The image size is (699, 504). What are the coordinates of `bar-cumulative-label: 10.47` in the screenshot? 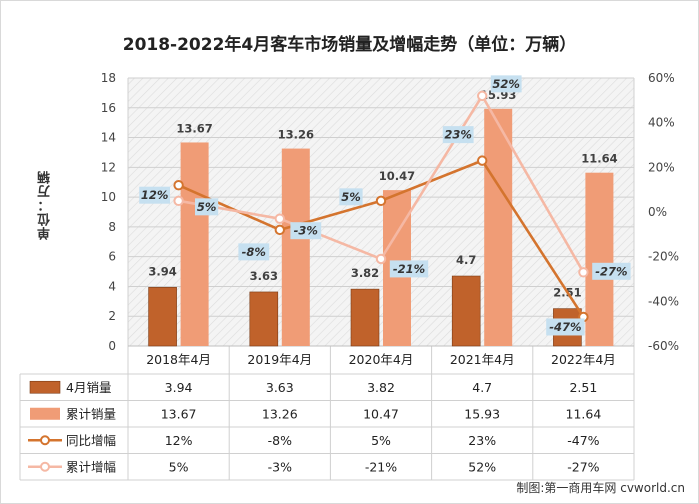 It's located at (397, 176).